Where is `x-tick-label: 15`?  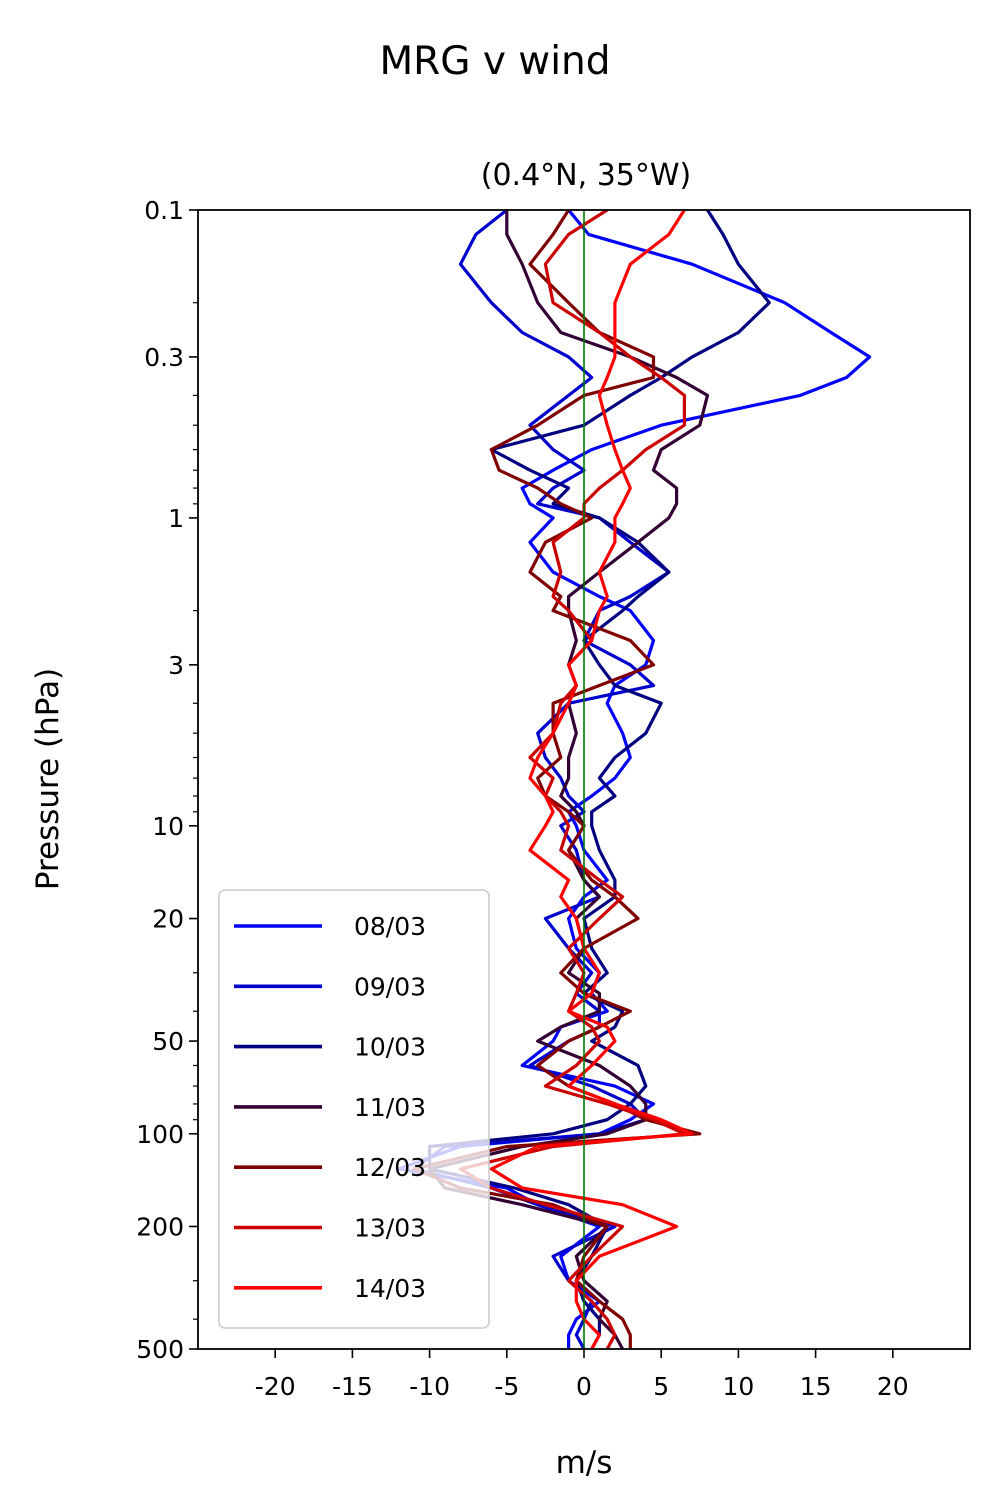
x-tick-label: 15 is located at coordinates (816, 1386).